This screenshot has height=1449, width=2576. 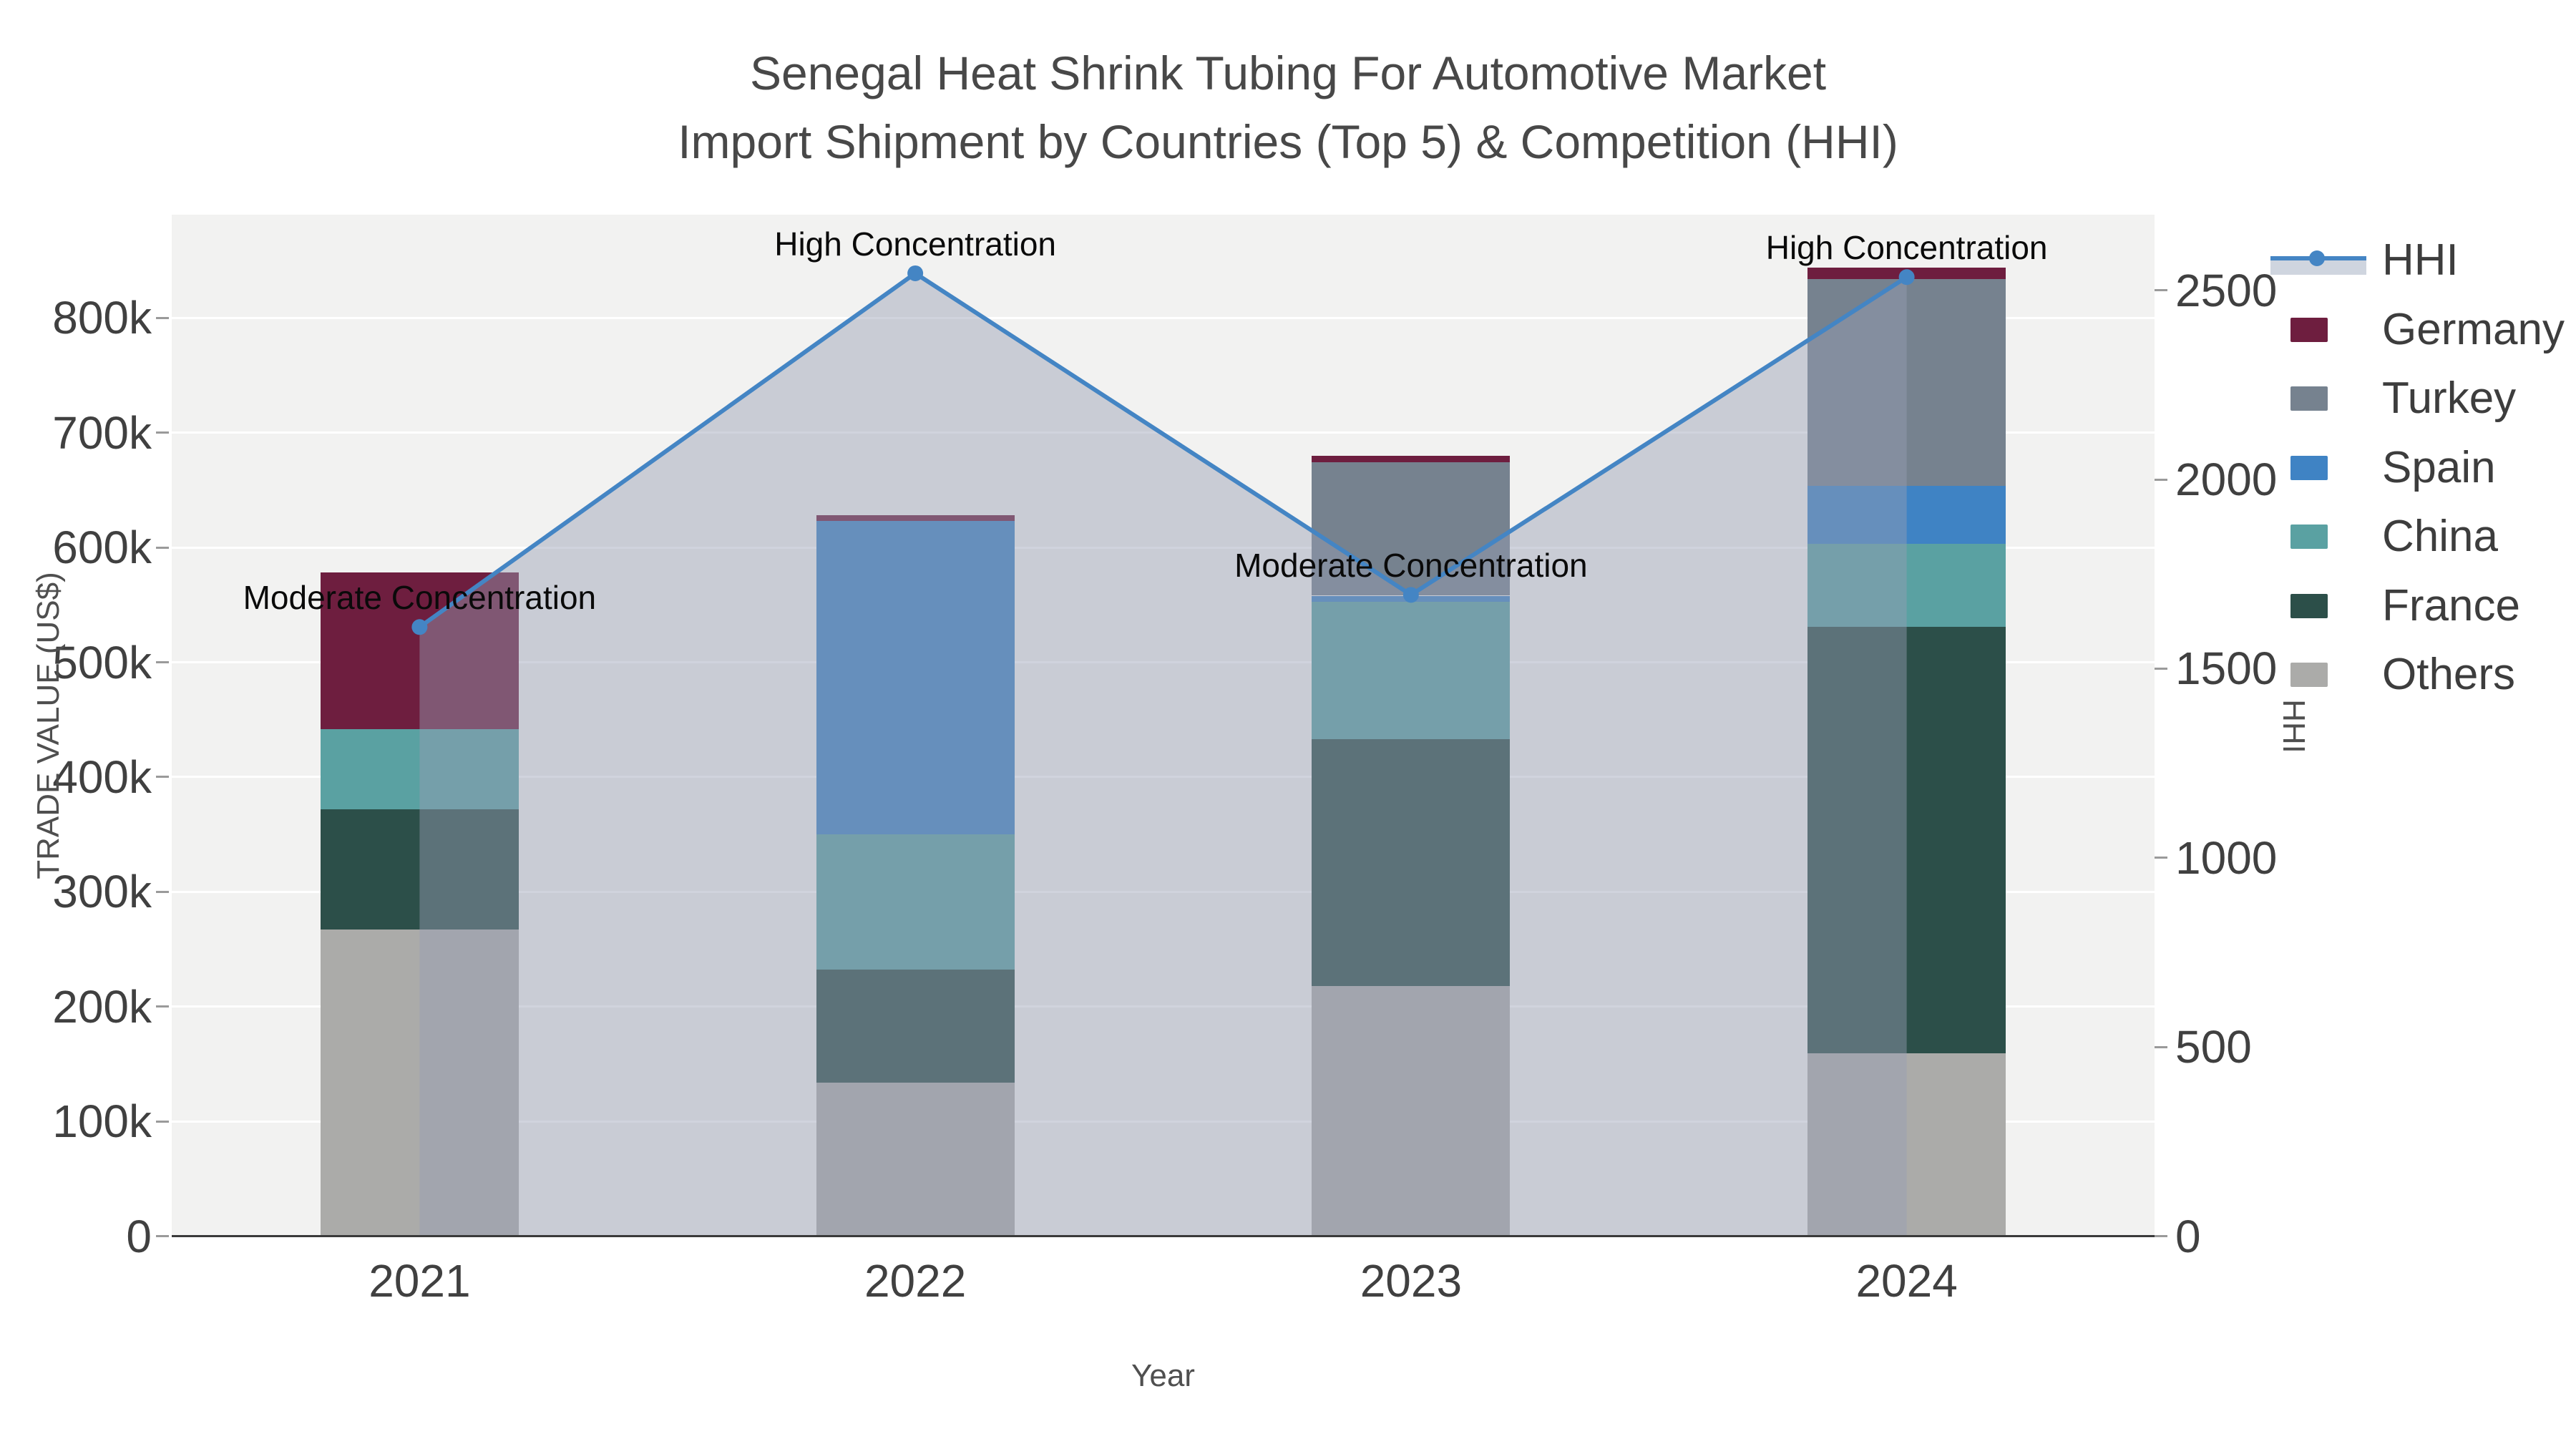 I want to click on legend-label: Spain, so click(x=2439, y=467).